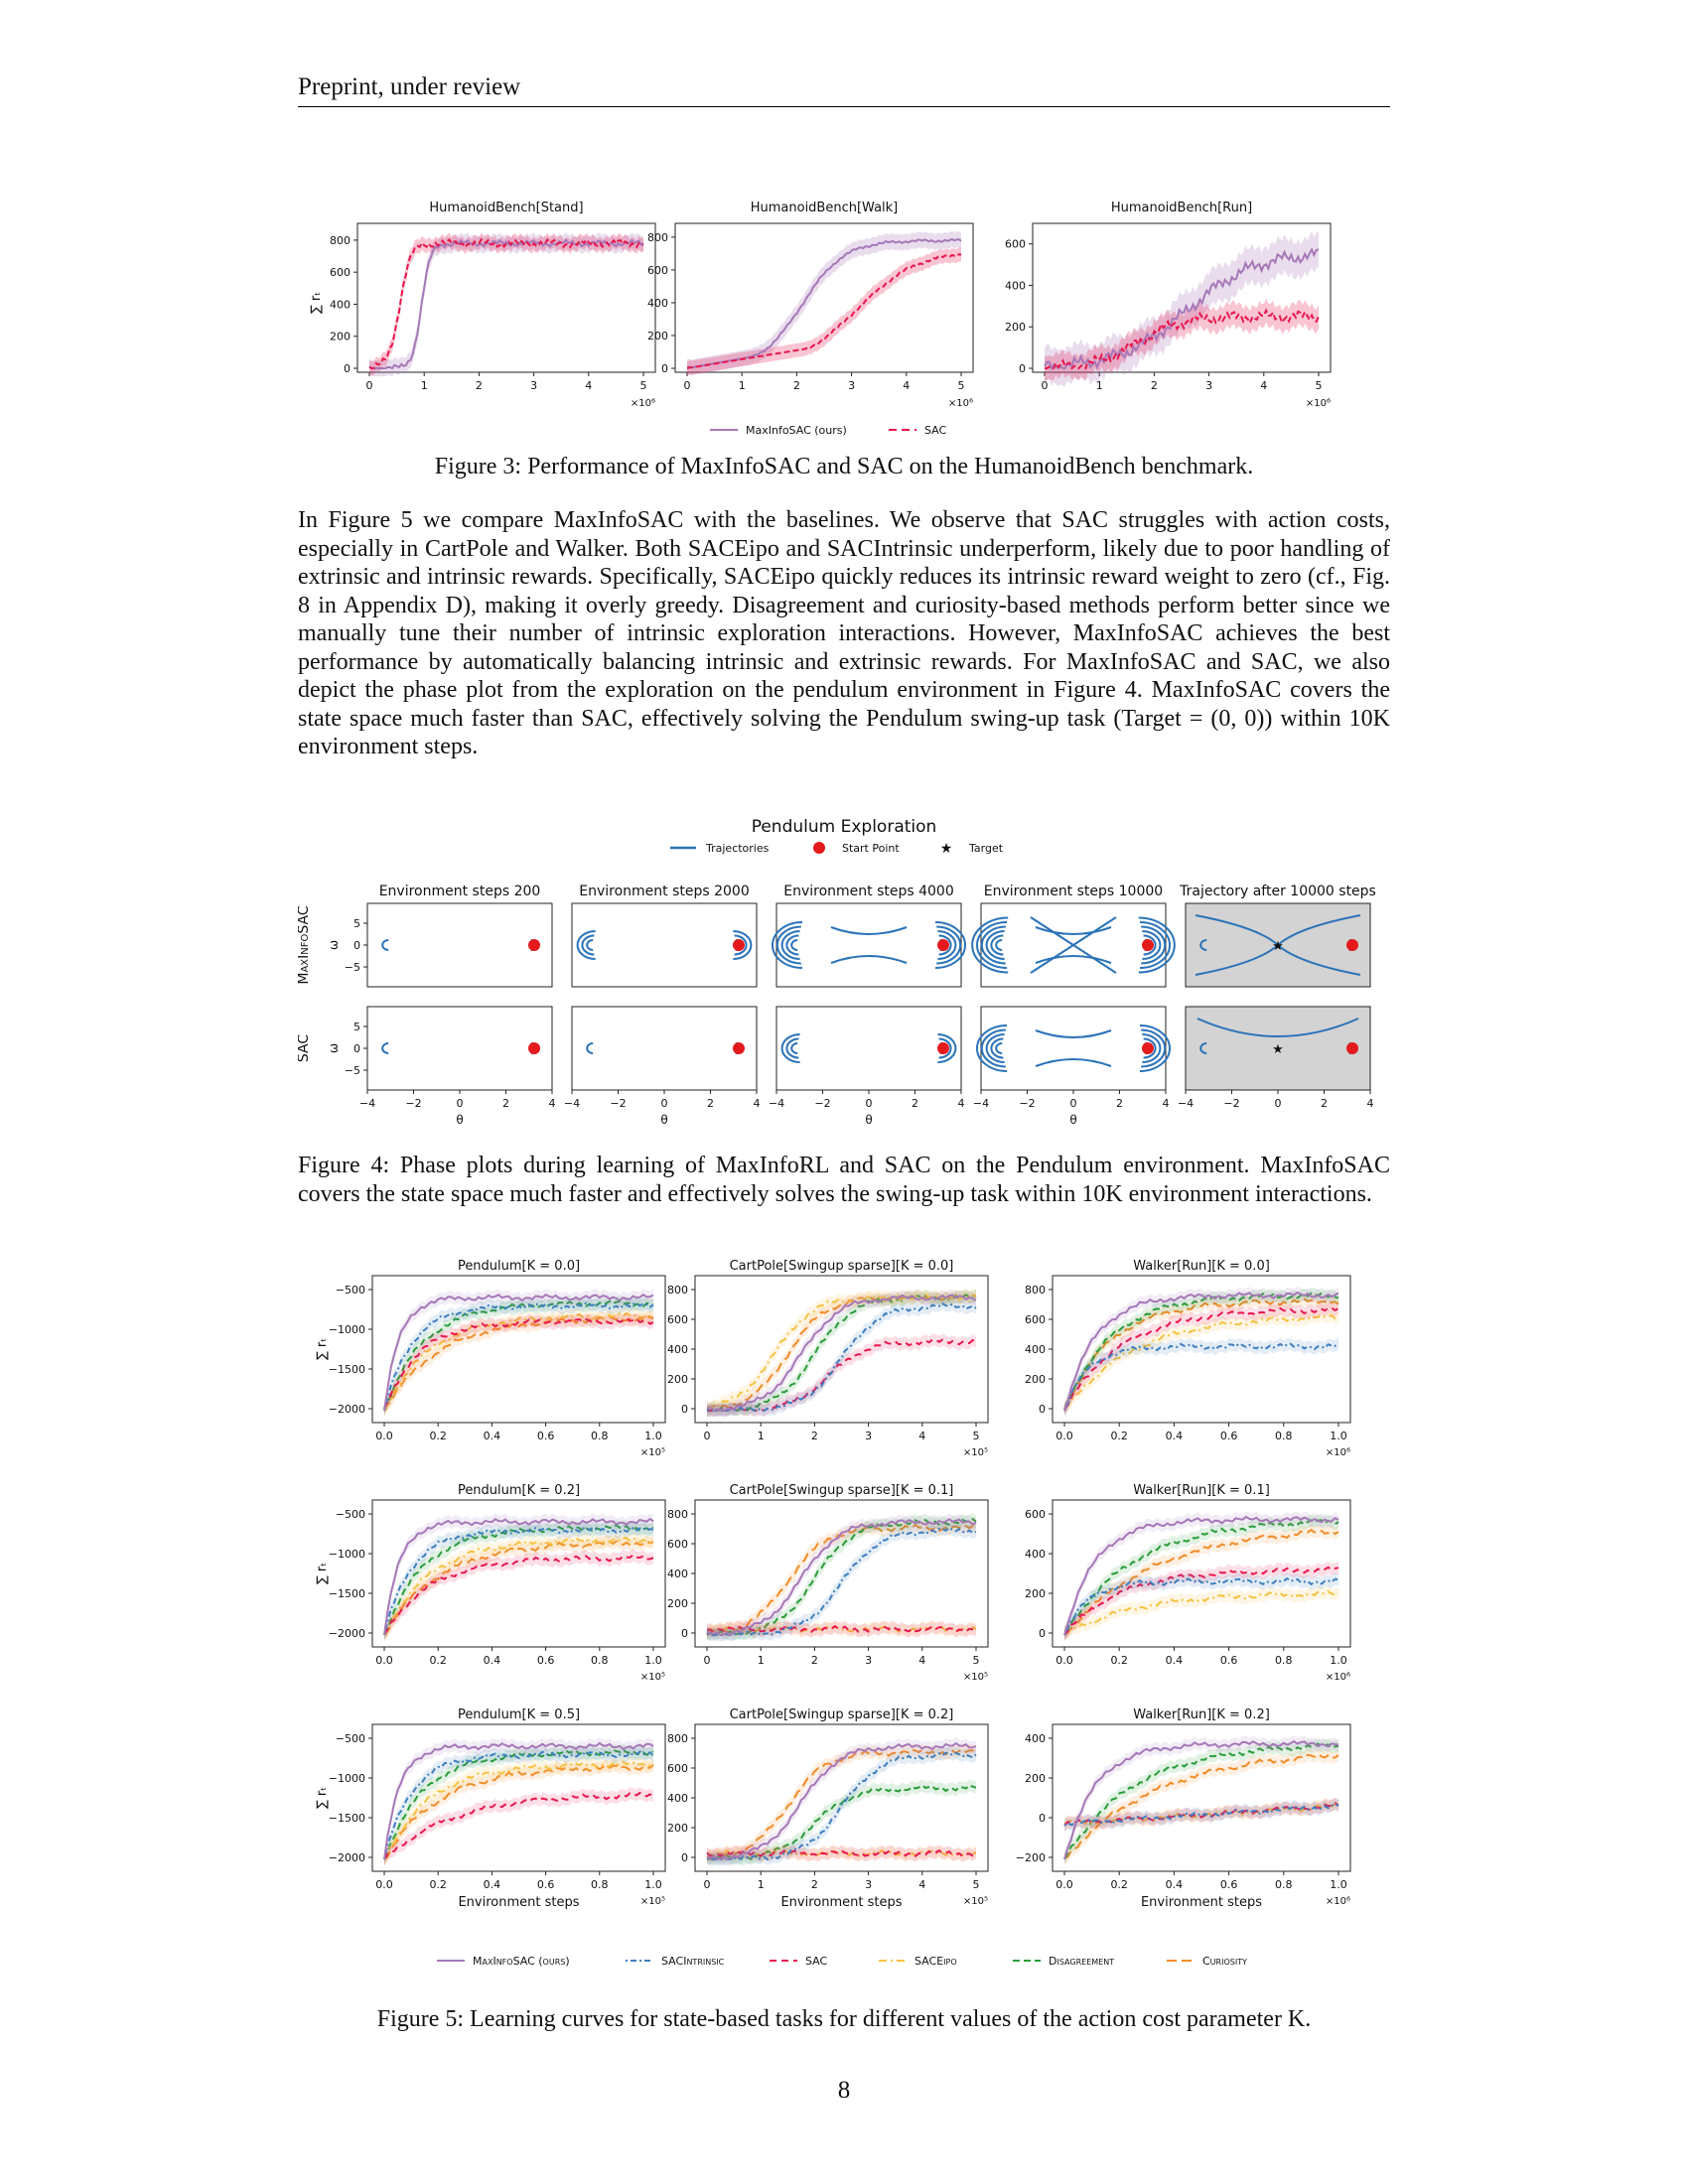  I want to click on x-tick-label: 1.0, so click(1338, 1660).